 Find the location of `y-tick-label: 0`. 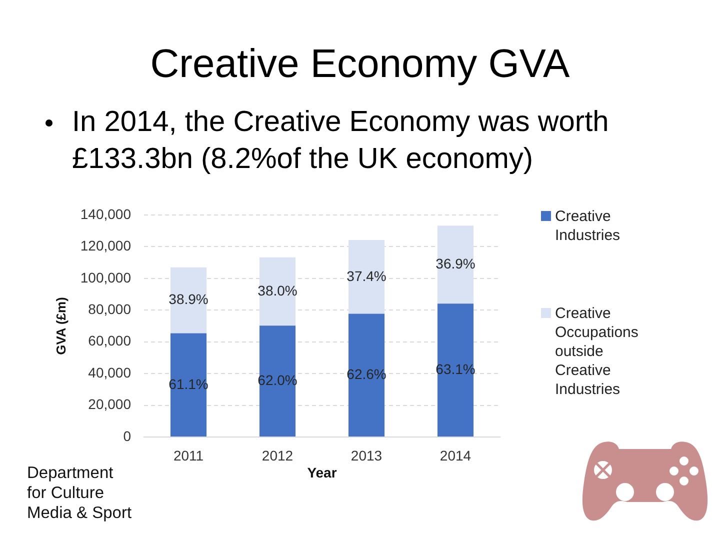

y-tick-label: 0 is located at coordinates (127, 436).